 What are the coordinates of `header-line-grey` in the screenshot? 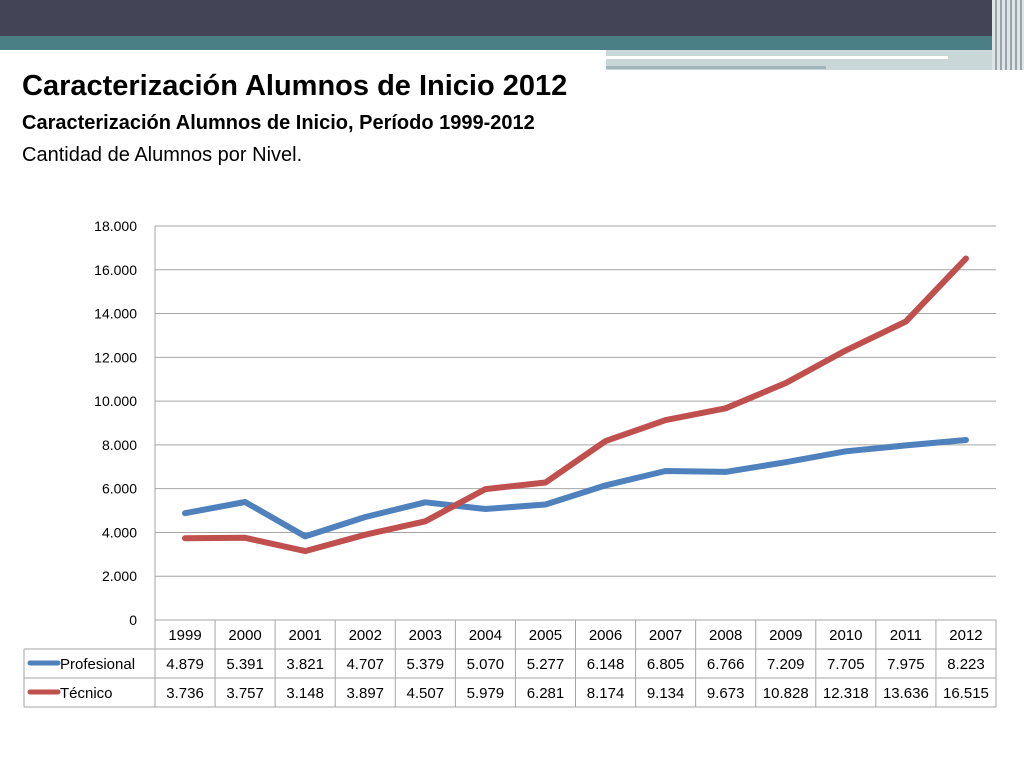 It's located at (716, 67).